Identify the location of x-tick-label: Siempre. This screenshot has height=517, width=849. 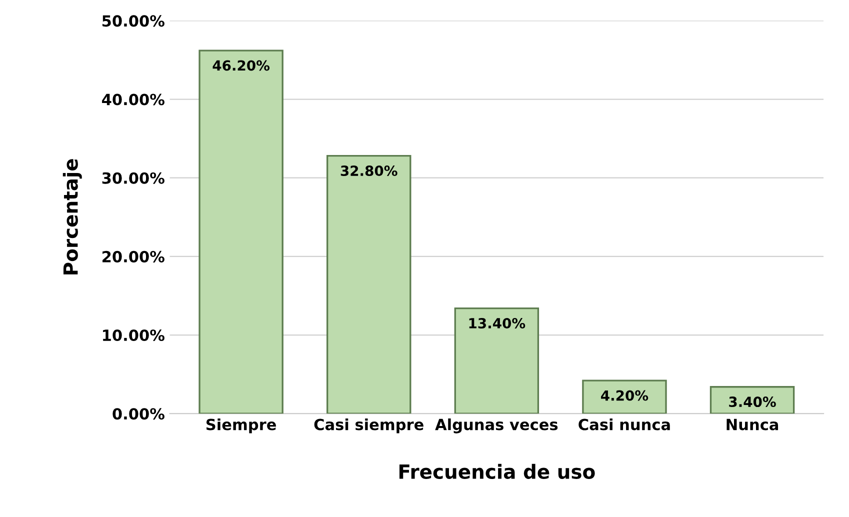
(241, 426).